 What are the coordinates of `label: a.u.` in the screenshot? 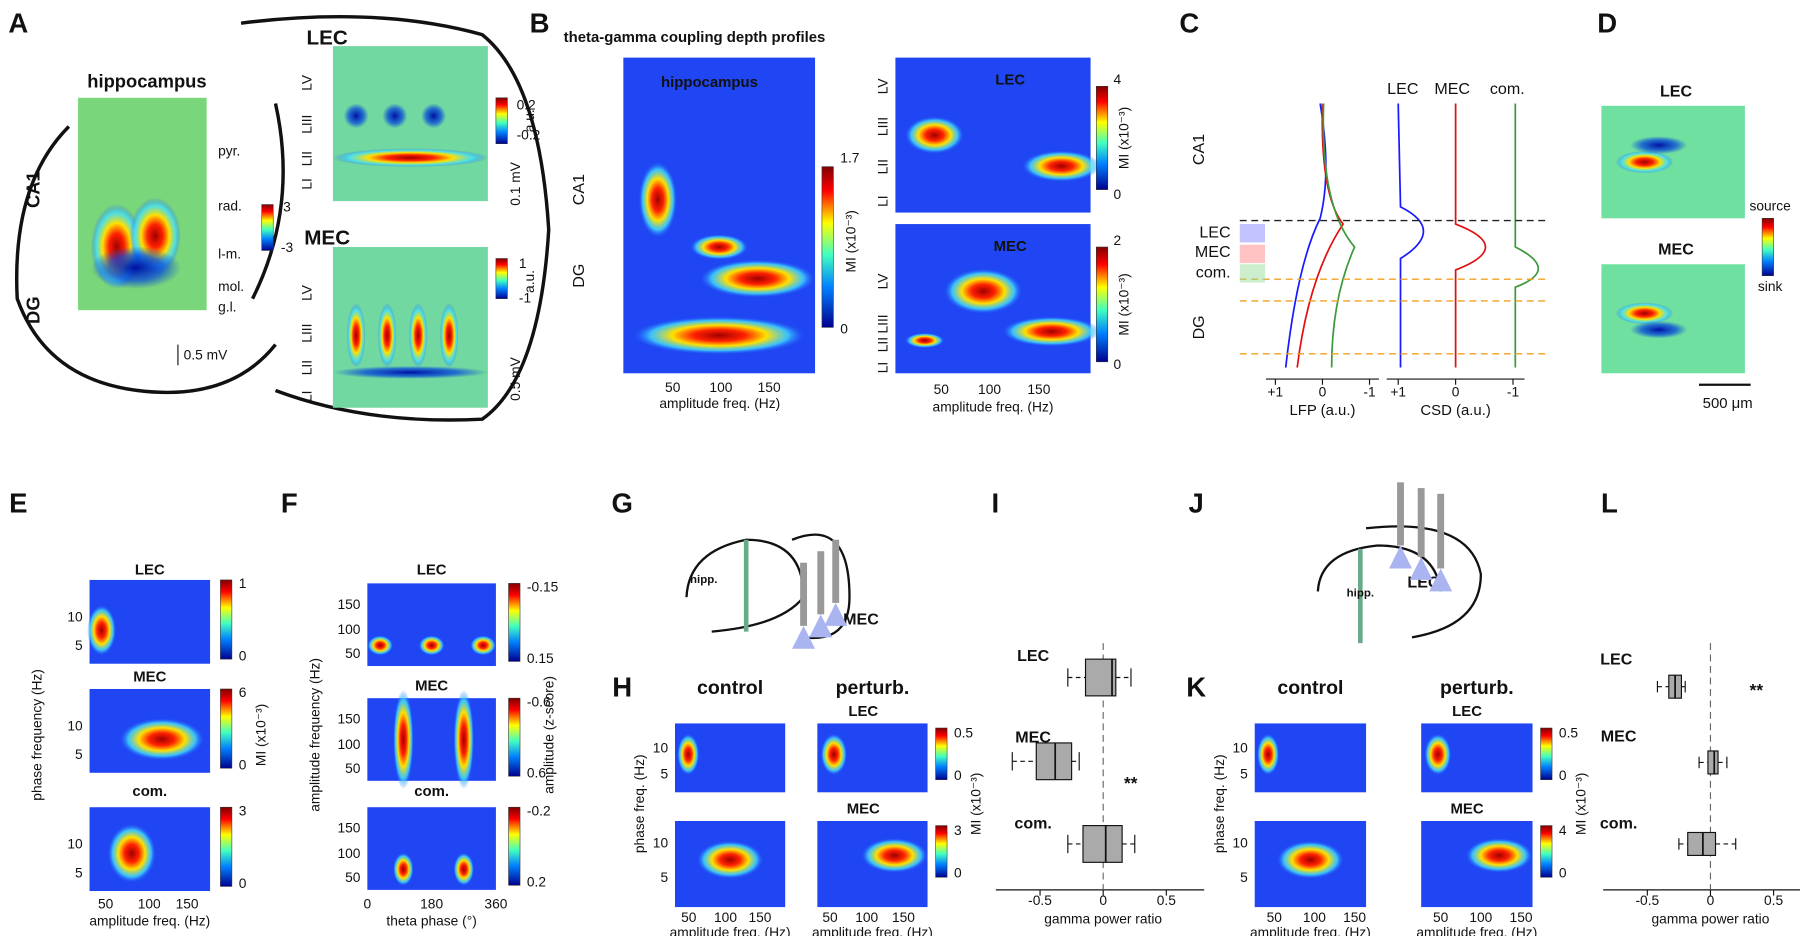 It's located at (529, 281).